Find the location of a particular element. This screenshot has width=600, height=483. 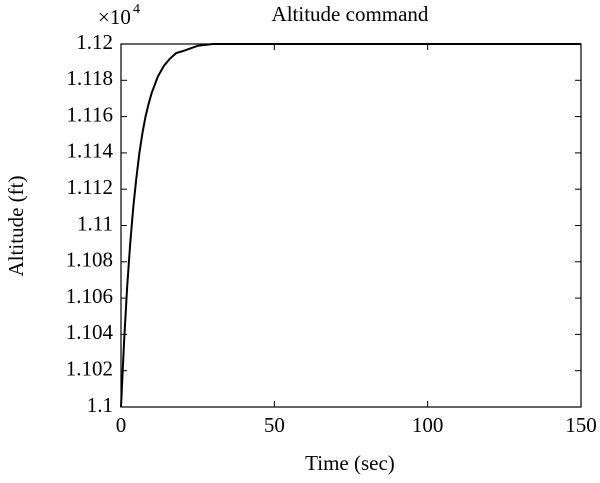

y-tick-label: 1.112 is located at coordinates (90, 187).